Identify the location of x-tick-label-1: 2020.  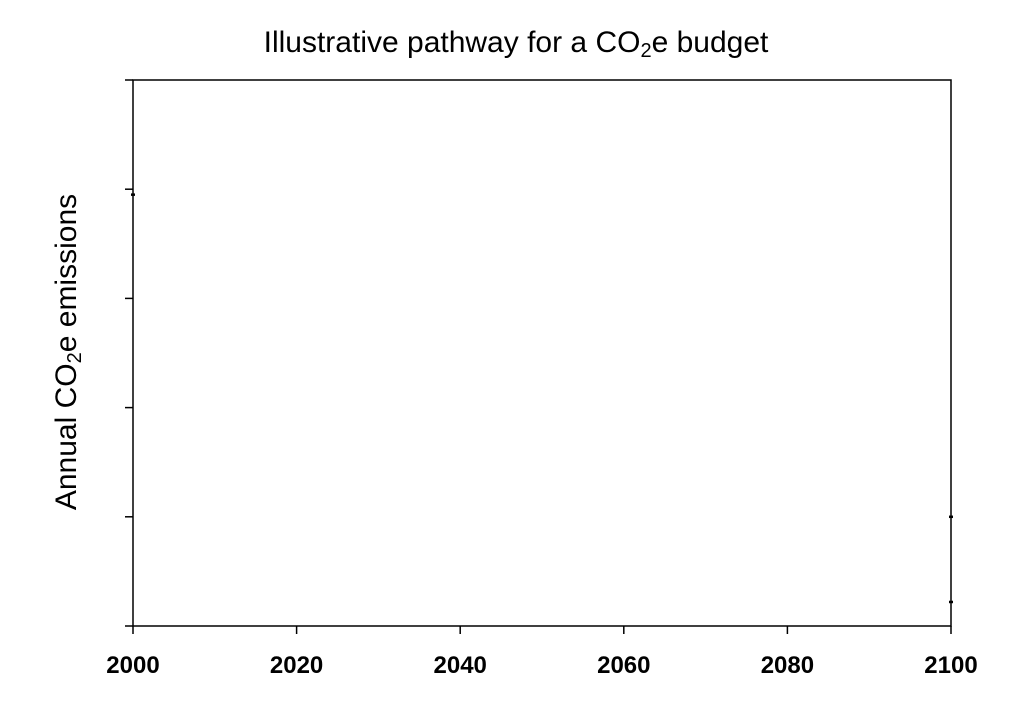
(296, 665).